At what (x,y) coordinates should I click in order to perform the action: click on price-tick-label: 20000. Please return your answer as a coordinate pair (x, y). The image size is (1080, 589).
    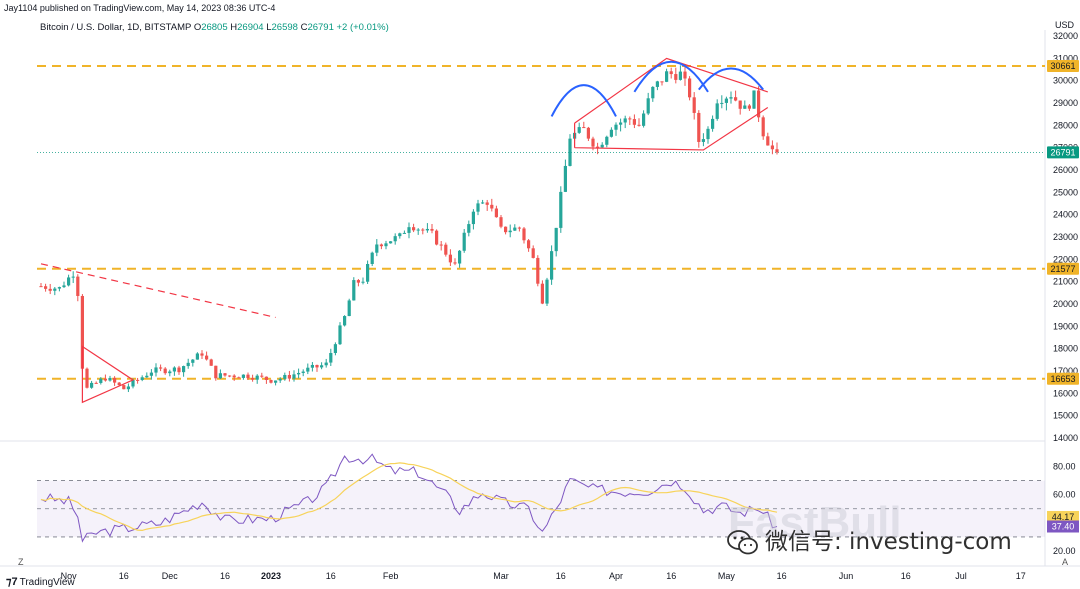
    Looking at the image, I should click on (1065, 304).